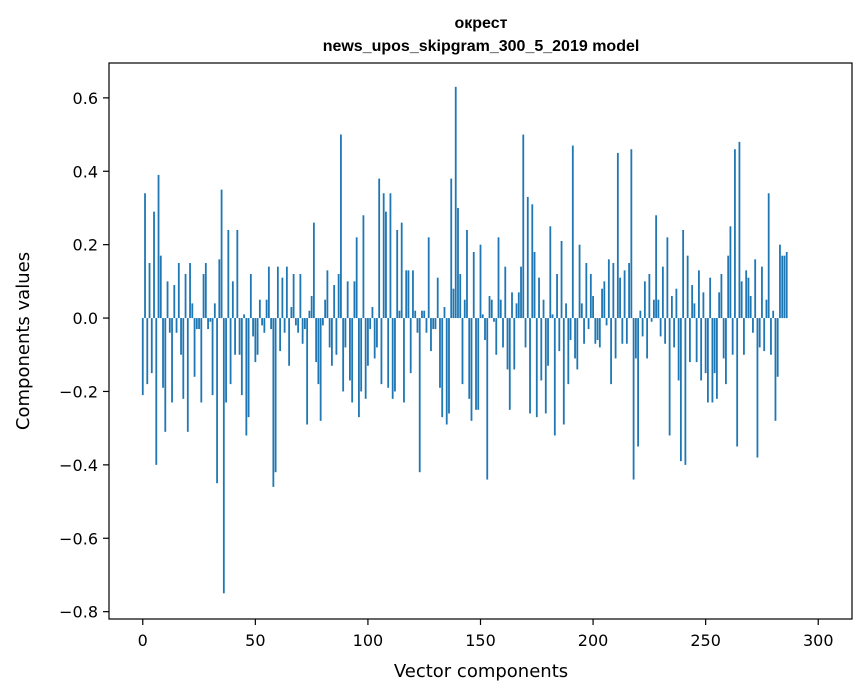  I want to click on y-tick-label: 0.4, so click(85, 171).